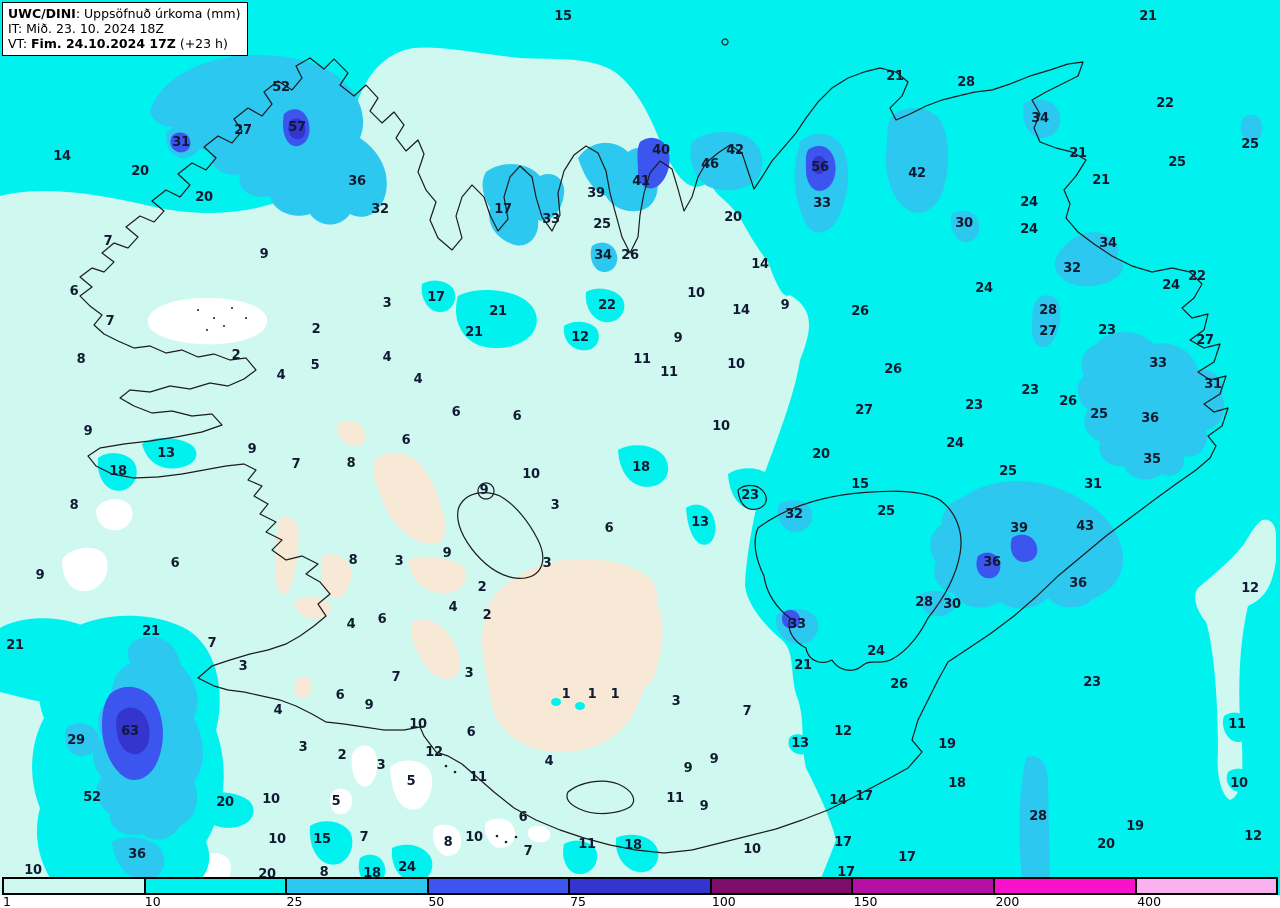 Image resolution: width=1280 pixels, height=908 pixels. What do you see at coordinates (700, 523) in the screenshot?
I see `precip-value: 13` at bounding box center [700, 523].